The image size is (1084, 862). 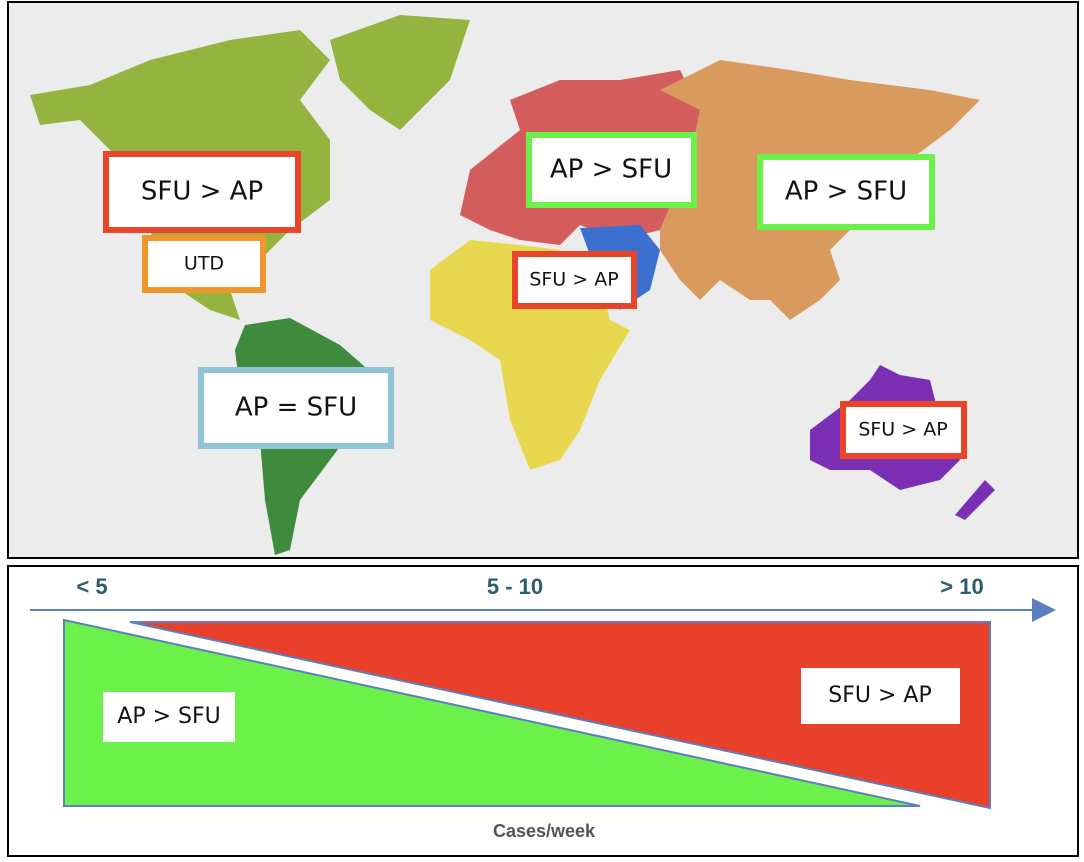 I want to click on new-zealand, so click(x=975, y=500).